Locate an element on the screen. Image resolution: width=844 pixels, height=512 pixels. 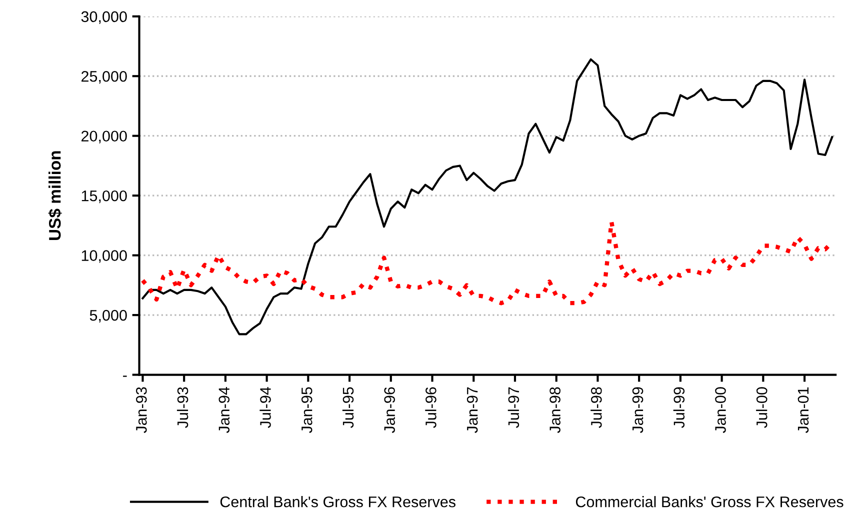
x-tick-label: Jan-95 is located at coordinates (306, 410).